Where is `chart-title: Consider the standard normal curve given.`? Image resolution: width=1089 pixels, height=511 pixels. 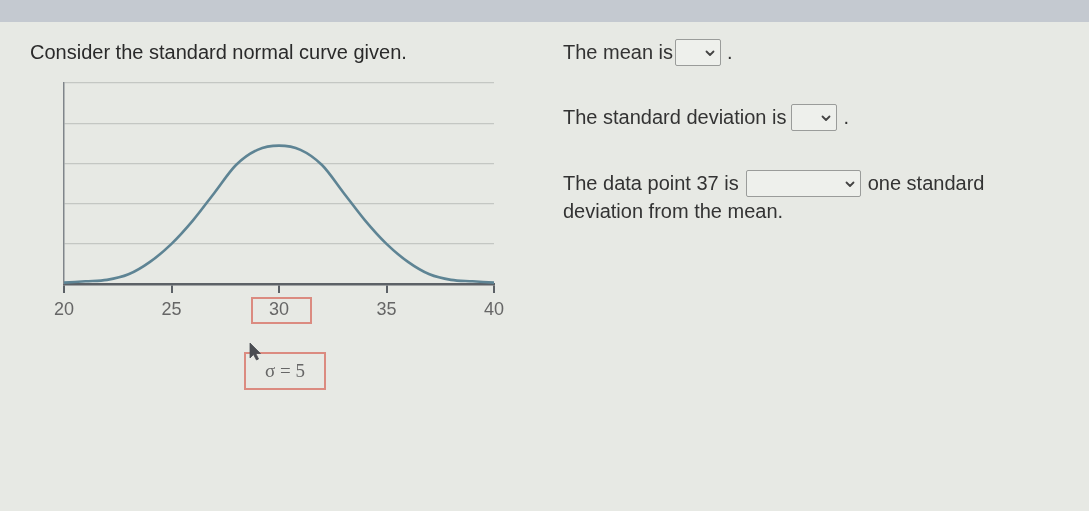 chart-title: Consider the standard normal curve given. is located at coordinates (218, 52).